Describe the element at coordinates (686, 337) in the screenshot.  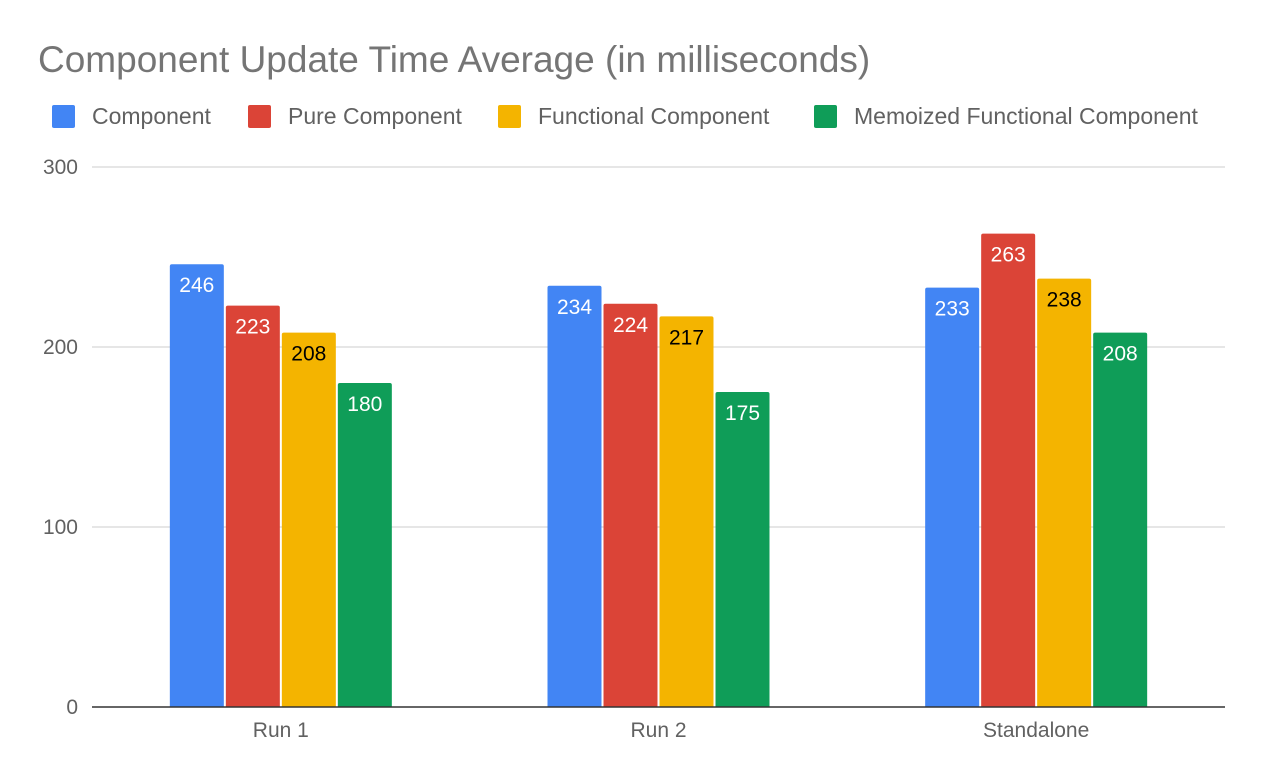
I see `data-label: 217` at that location.